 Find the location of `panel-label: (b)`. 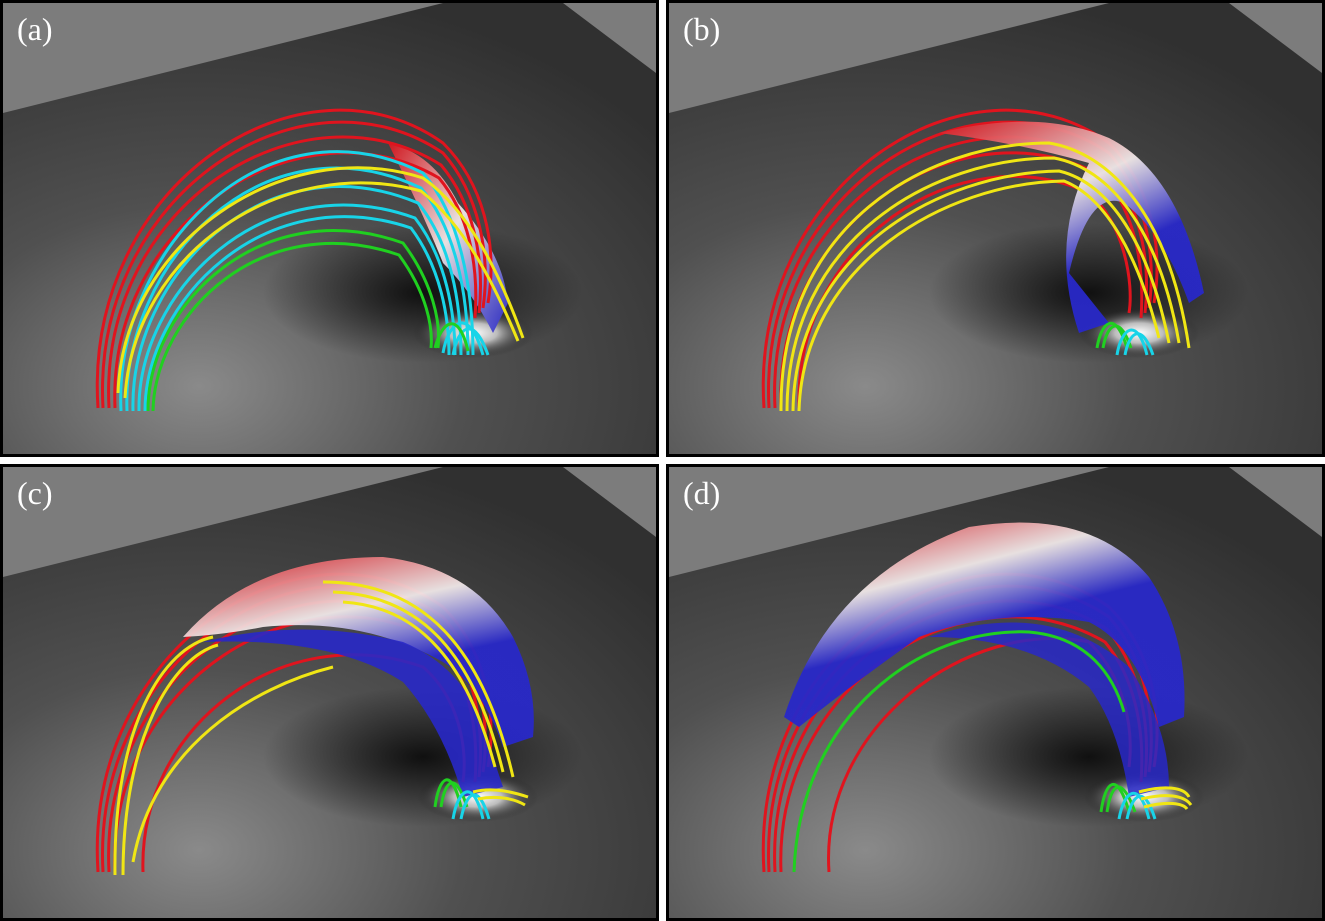

panel-label: (b) is located at coordinates (702, 29).